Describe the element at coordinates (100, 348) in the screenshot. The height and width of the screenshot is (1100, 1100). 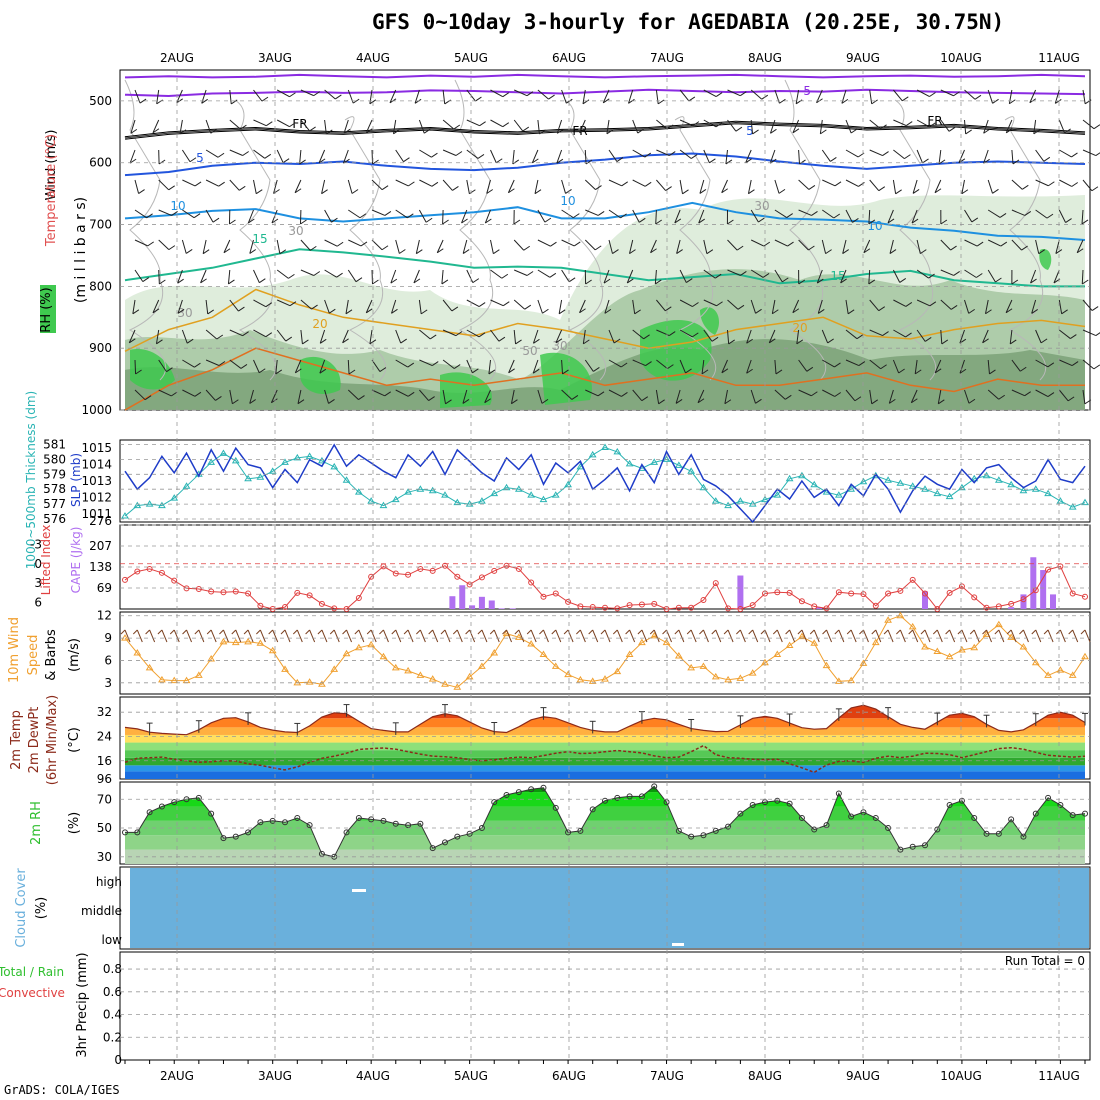
I see `pressure-tick-label: 900` at that location.